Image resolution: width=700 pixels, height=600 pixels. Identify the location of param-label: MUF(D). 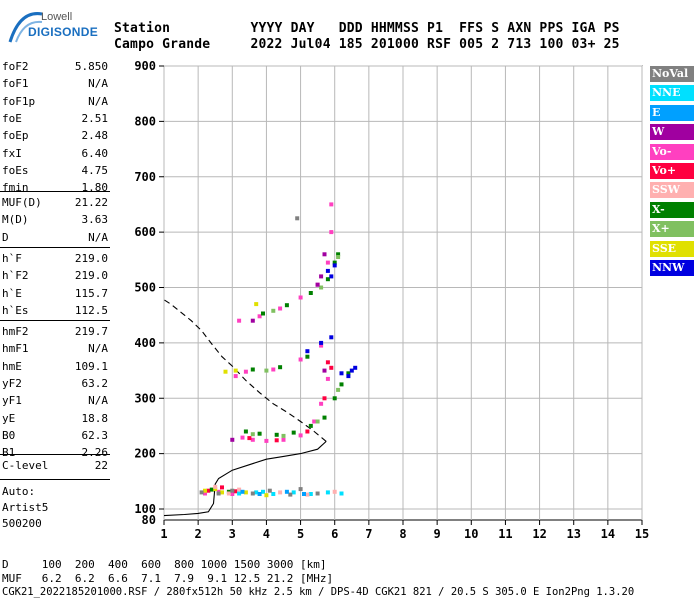
(22, 202).